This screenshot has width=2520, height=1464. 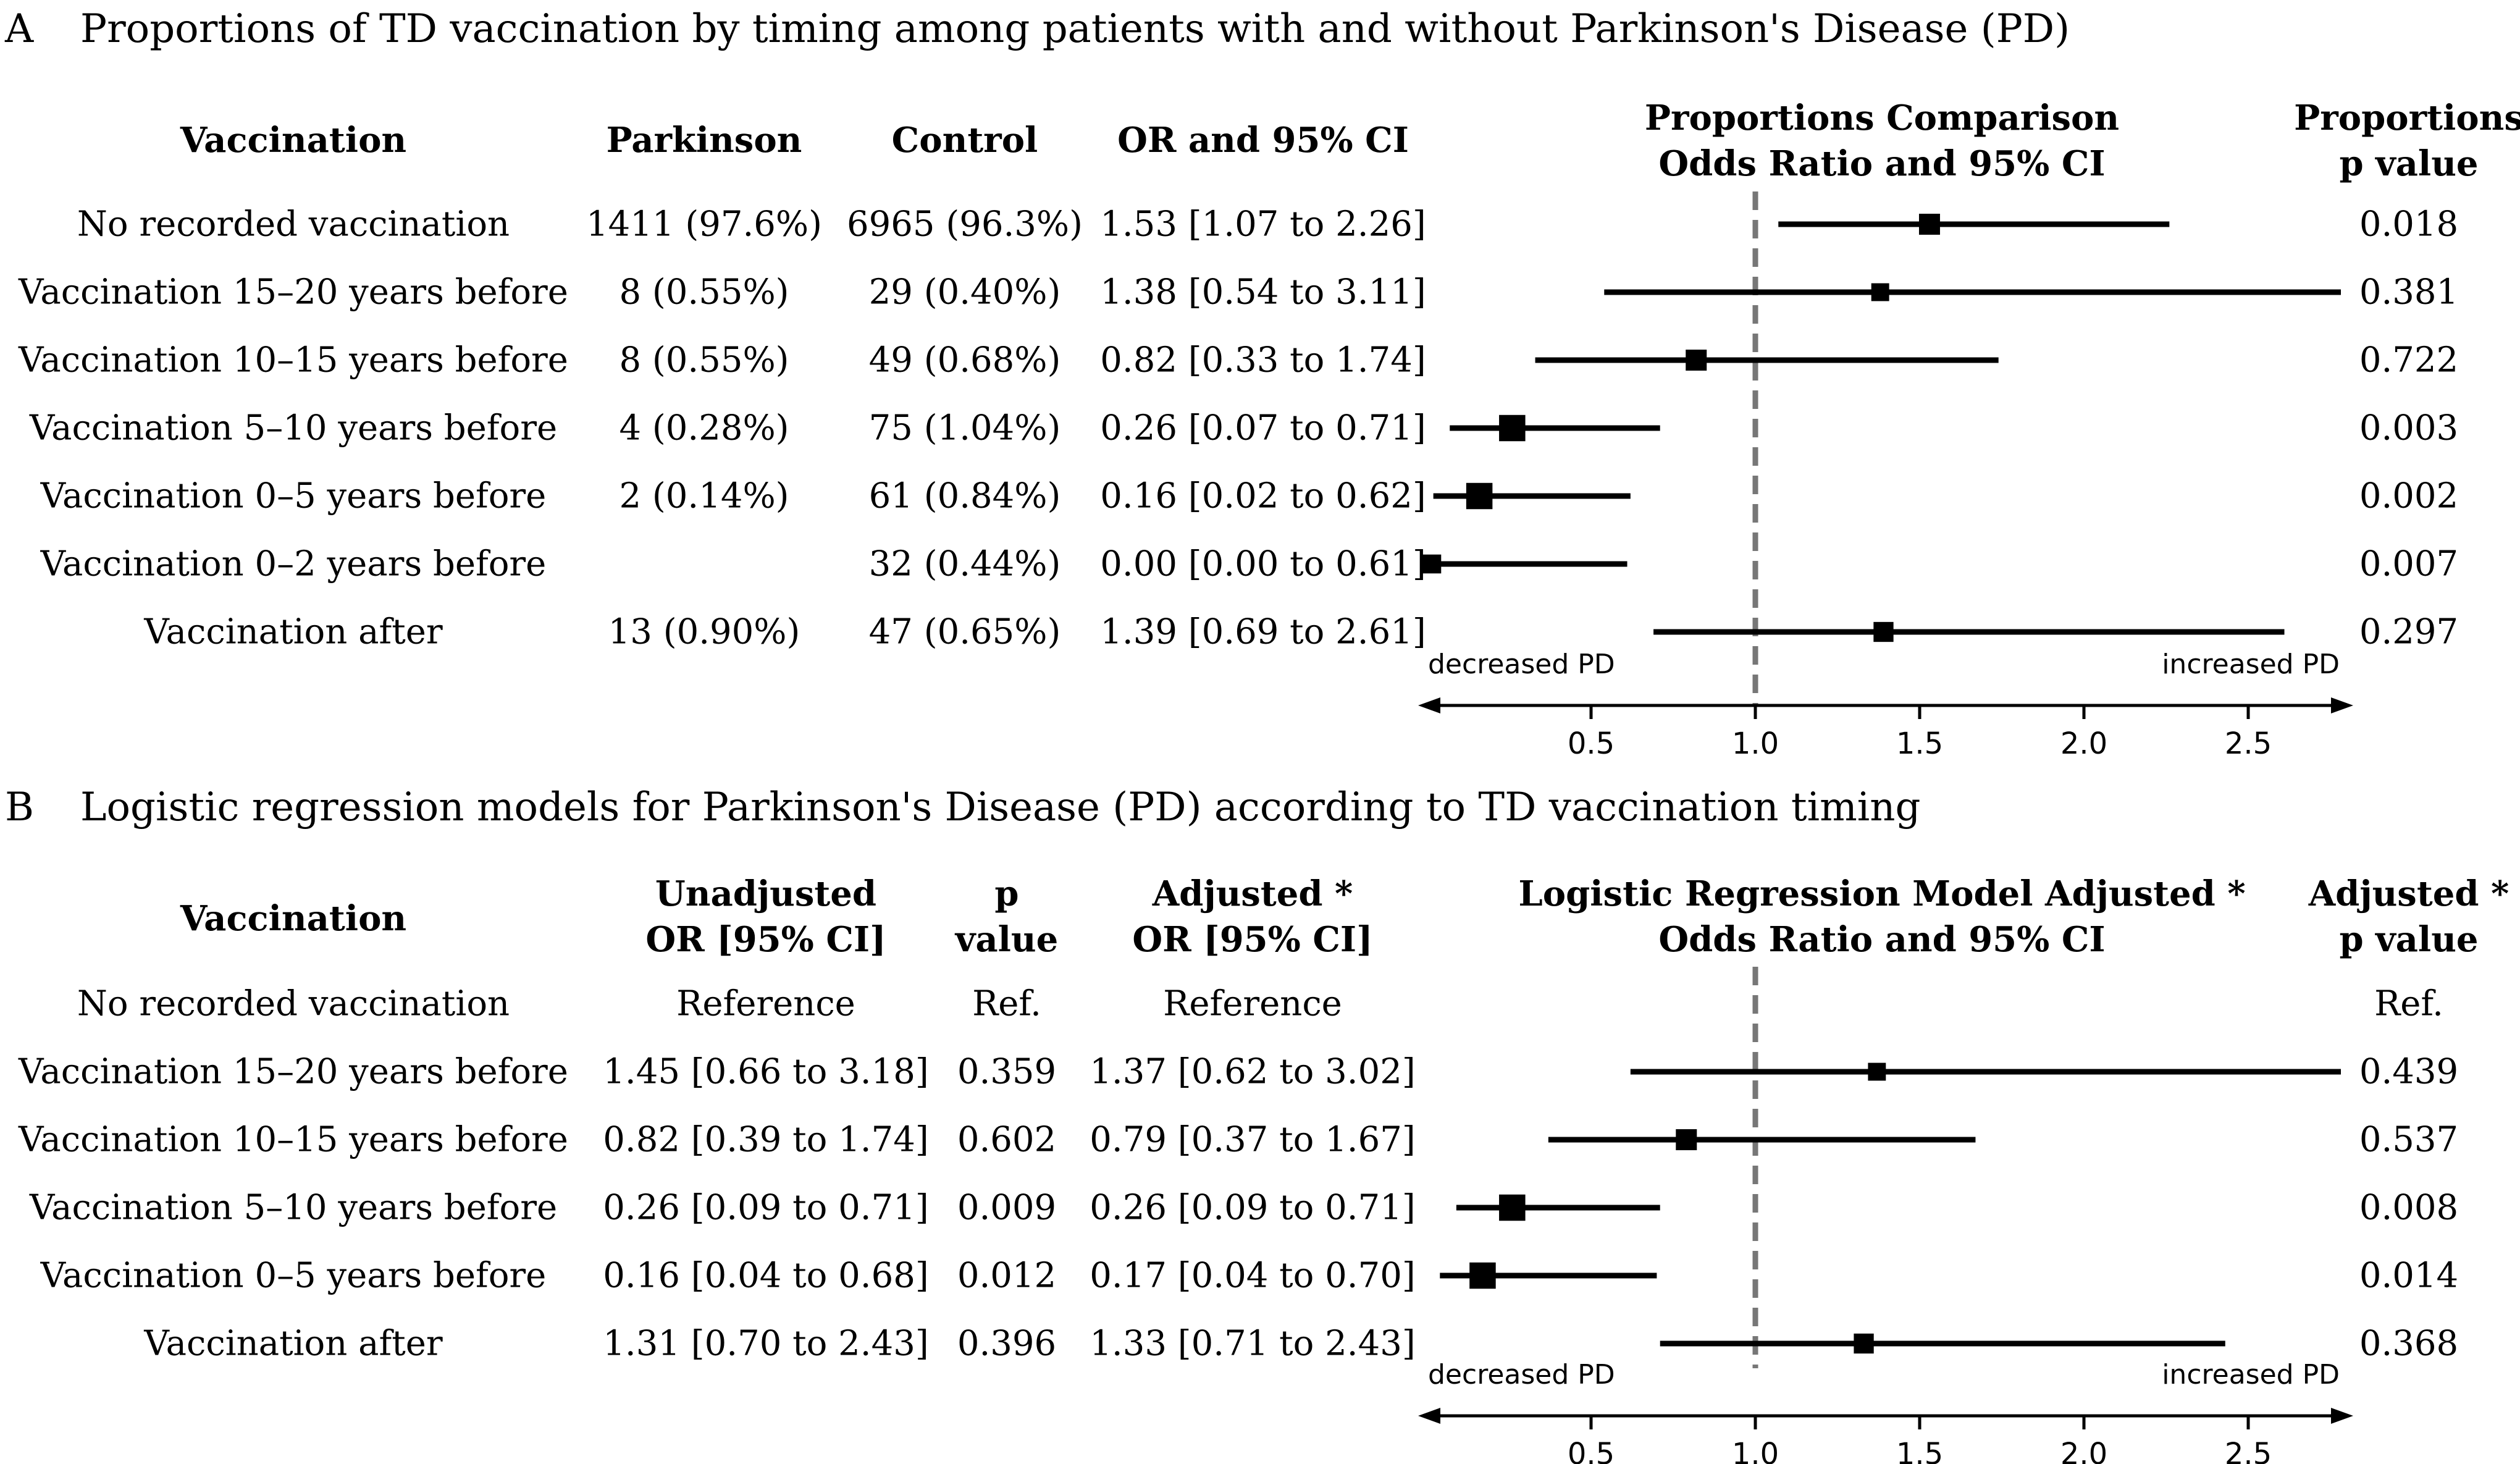 I want to click on cell-control: 6965 (96.3%), so click(x=965, y=224).